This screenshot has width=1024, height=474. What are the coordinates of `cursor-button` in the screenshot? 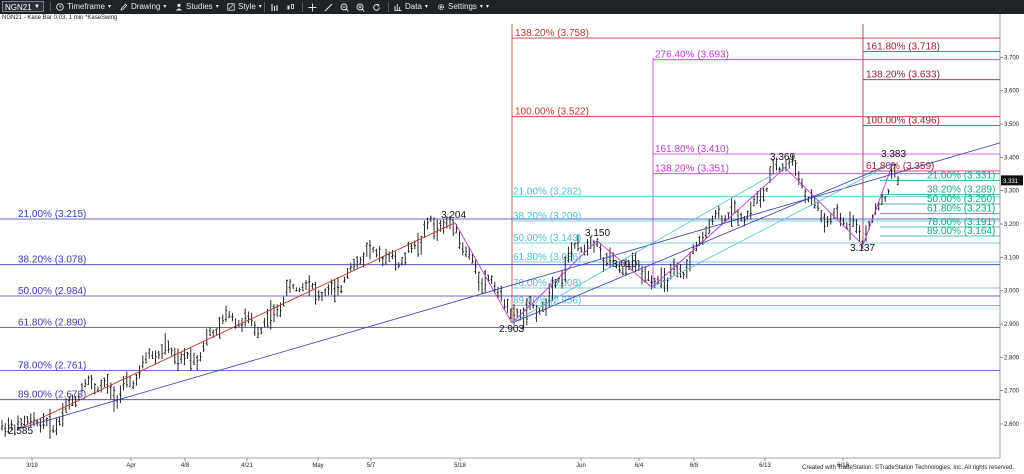 It's located at (312, 7).